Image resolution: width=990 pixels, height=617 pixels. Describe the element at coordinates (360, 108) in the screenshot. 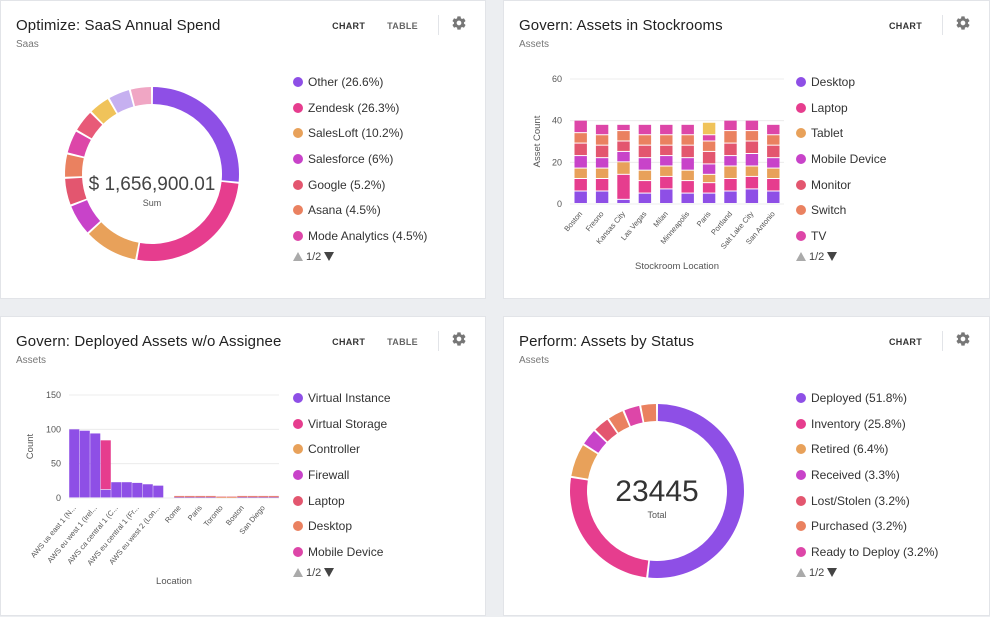

I see `legend-item: Zendesk (26.3%)` at that location.